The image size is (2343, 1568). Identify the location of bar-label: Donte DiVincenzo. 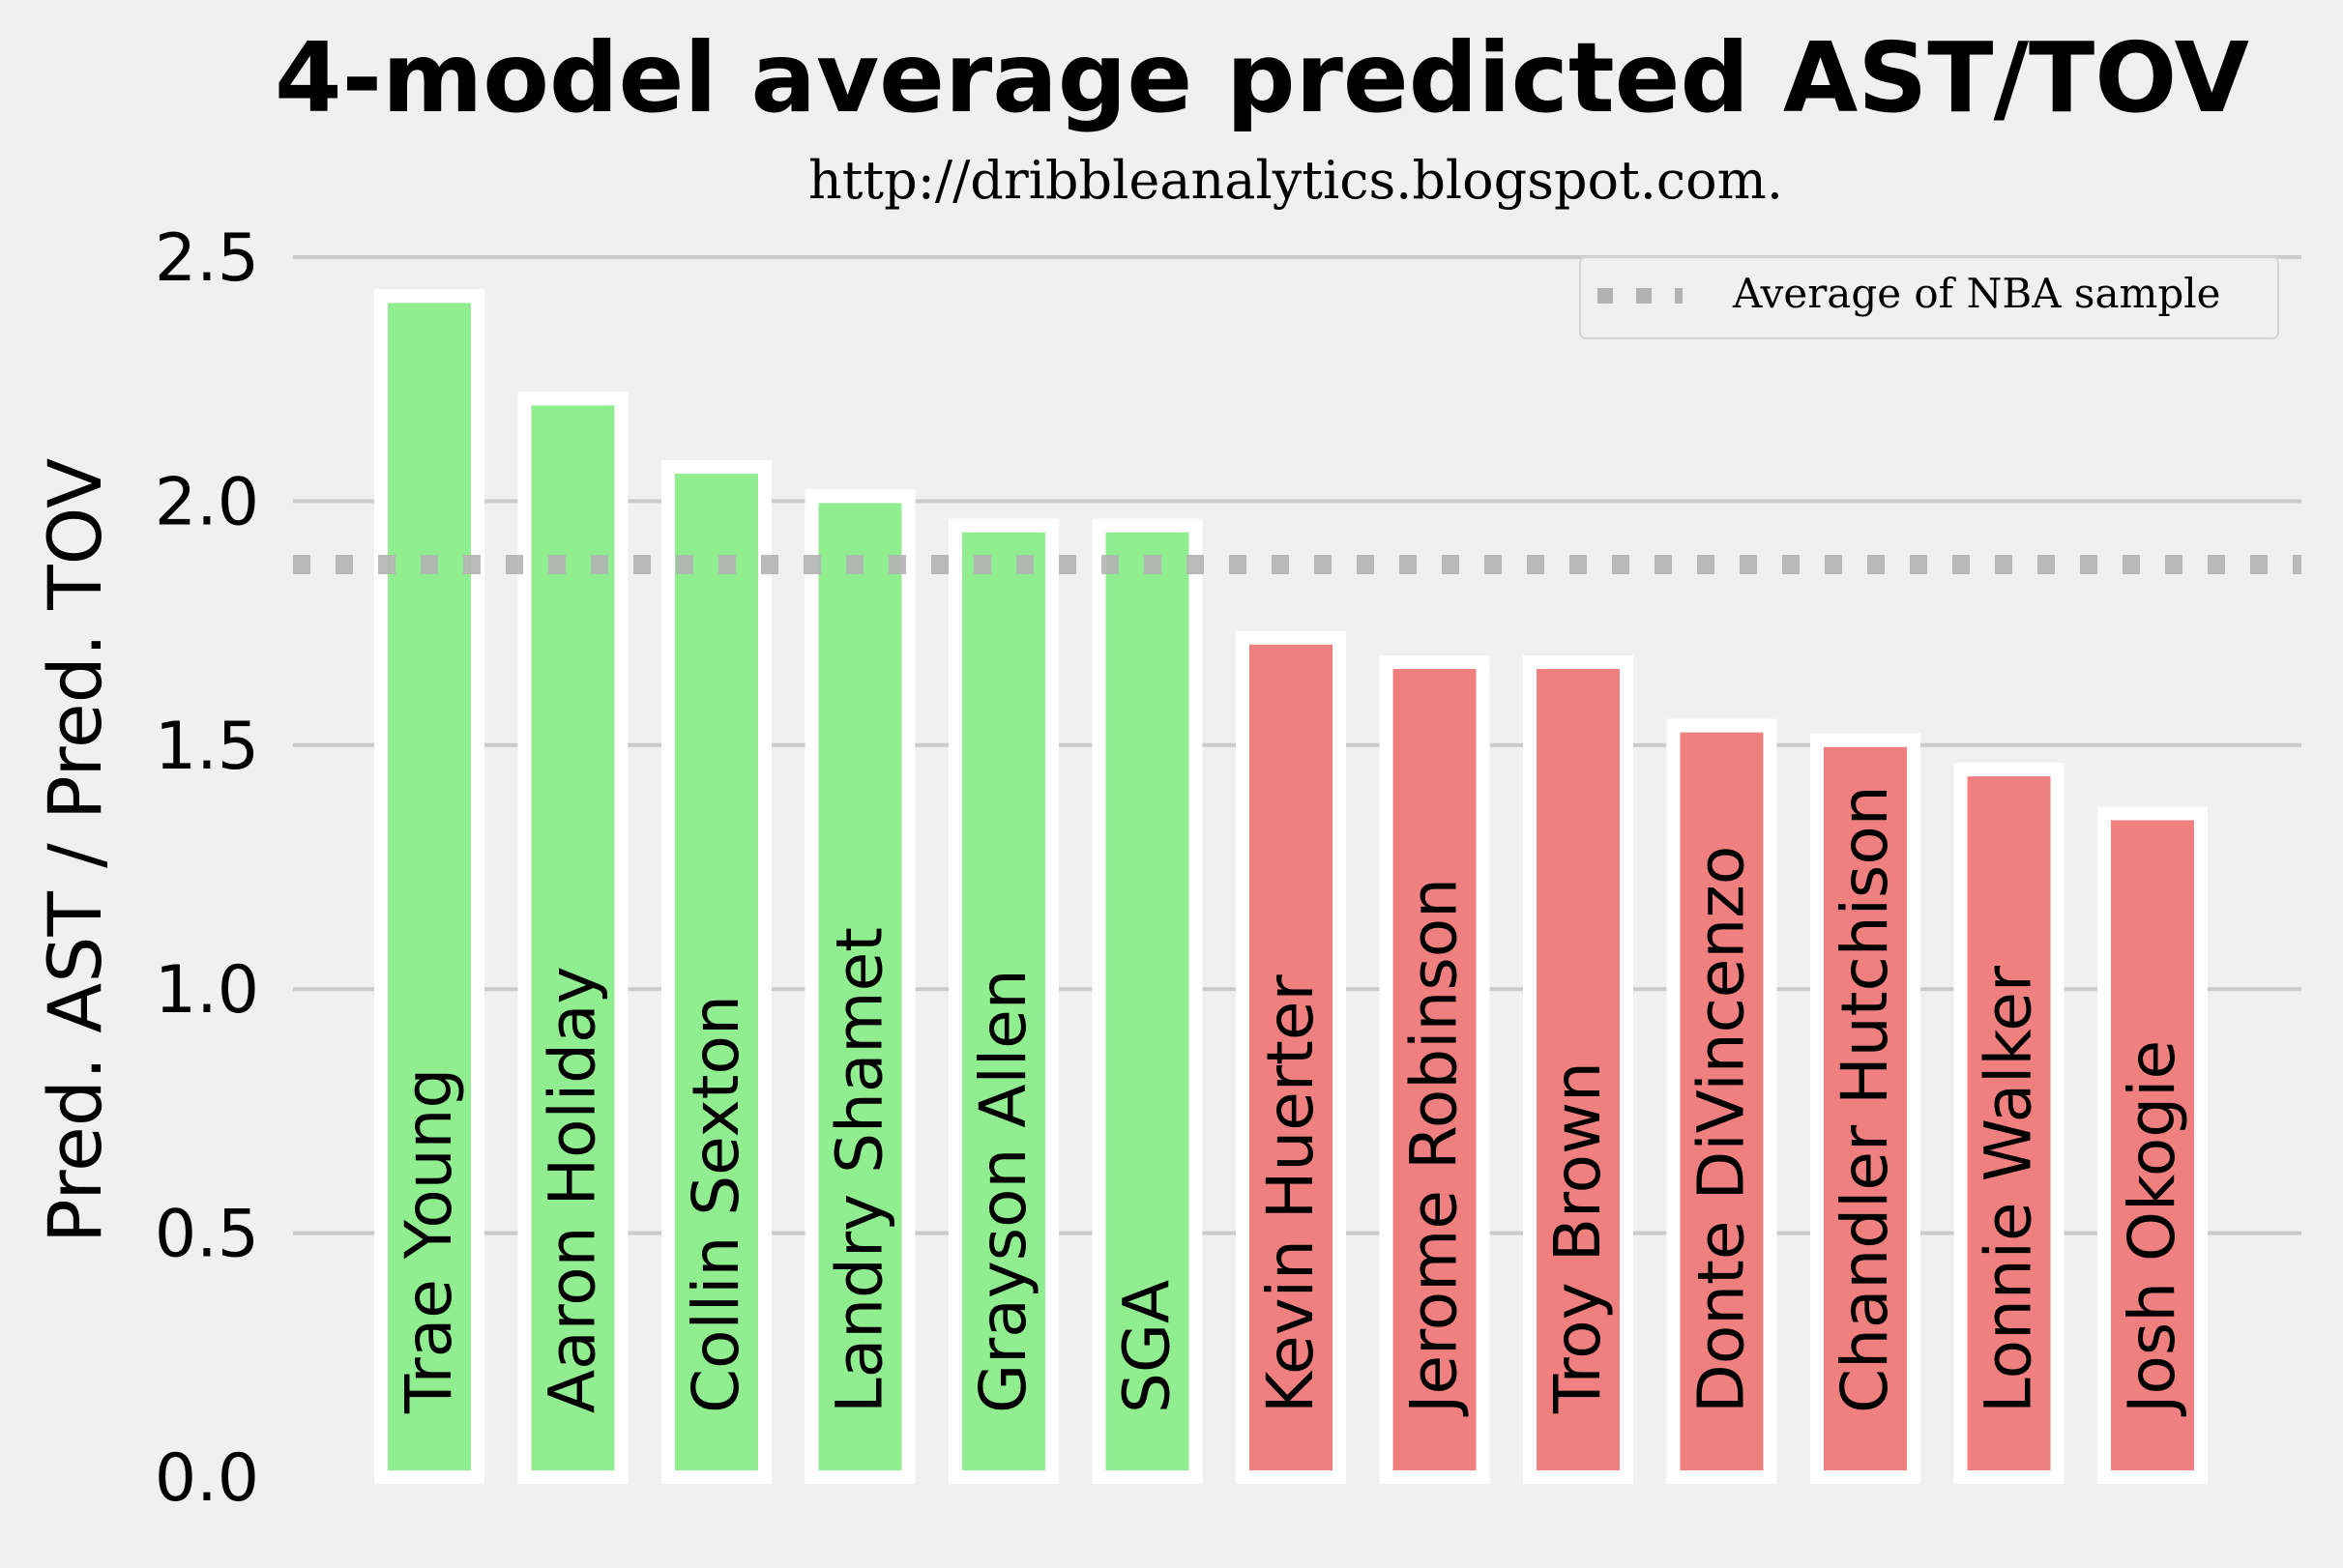
(1721, 1129).